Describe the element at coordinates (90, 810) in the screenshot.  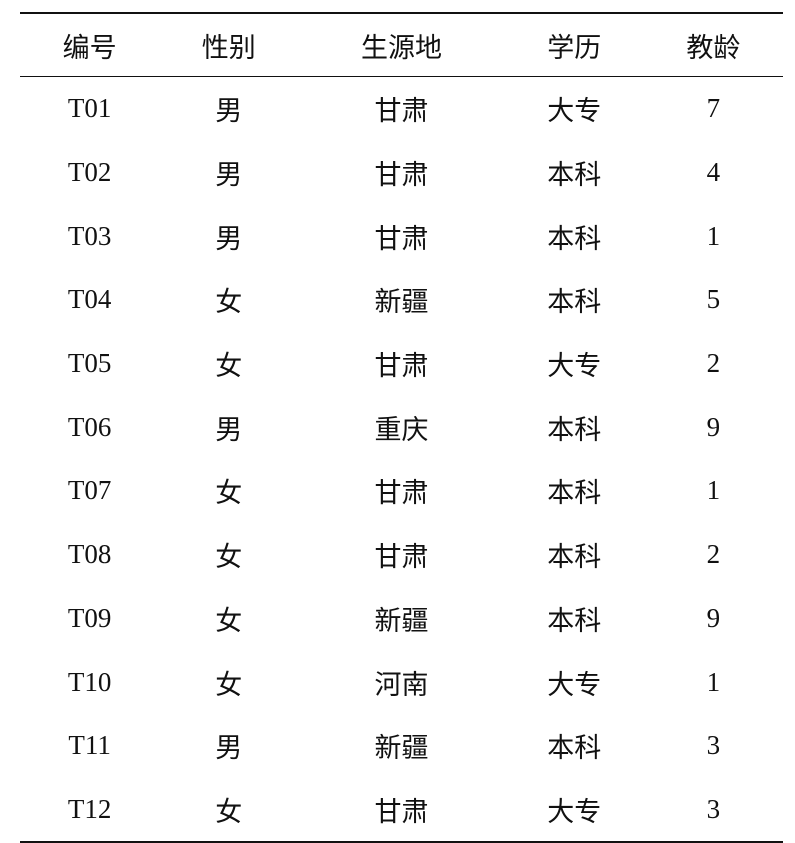
I see `table-cell: T12` at that location.